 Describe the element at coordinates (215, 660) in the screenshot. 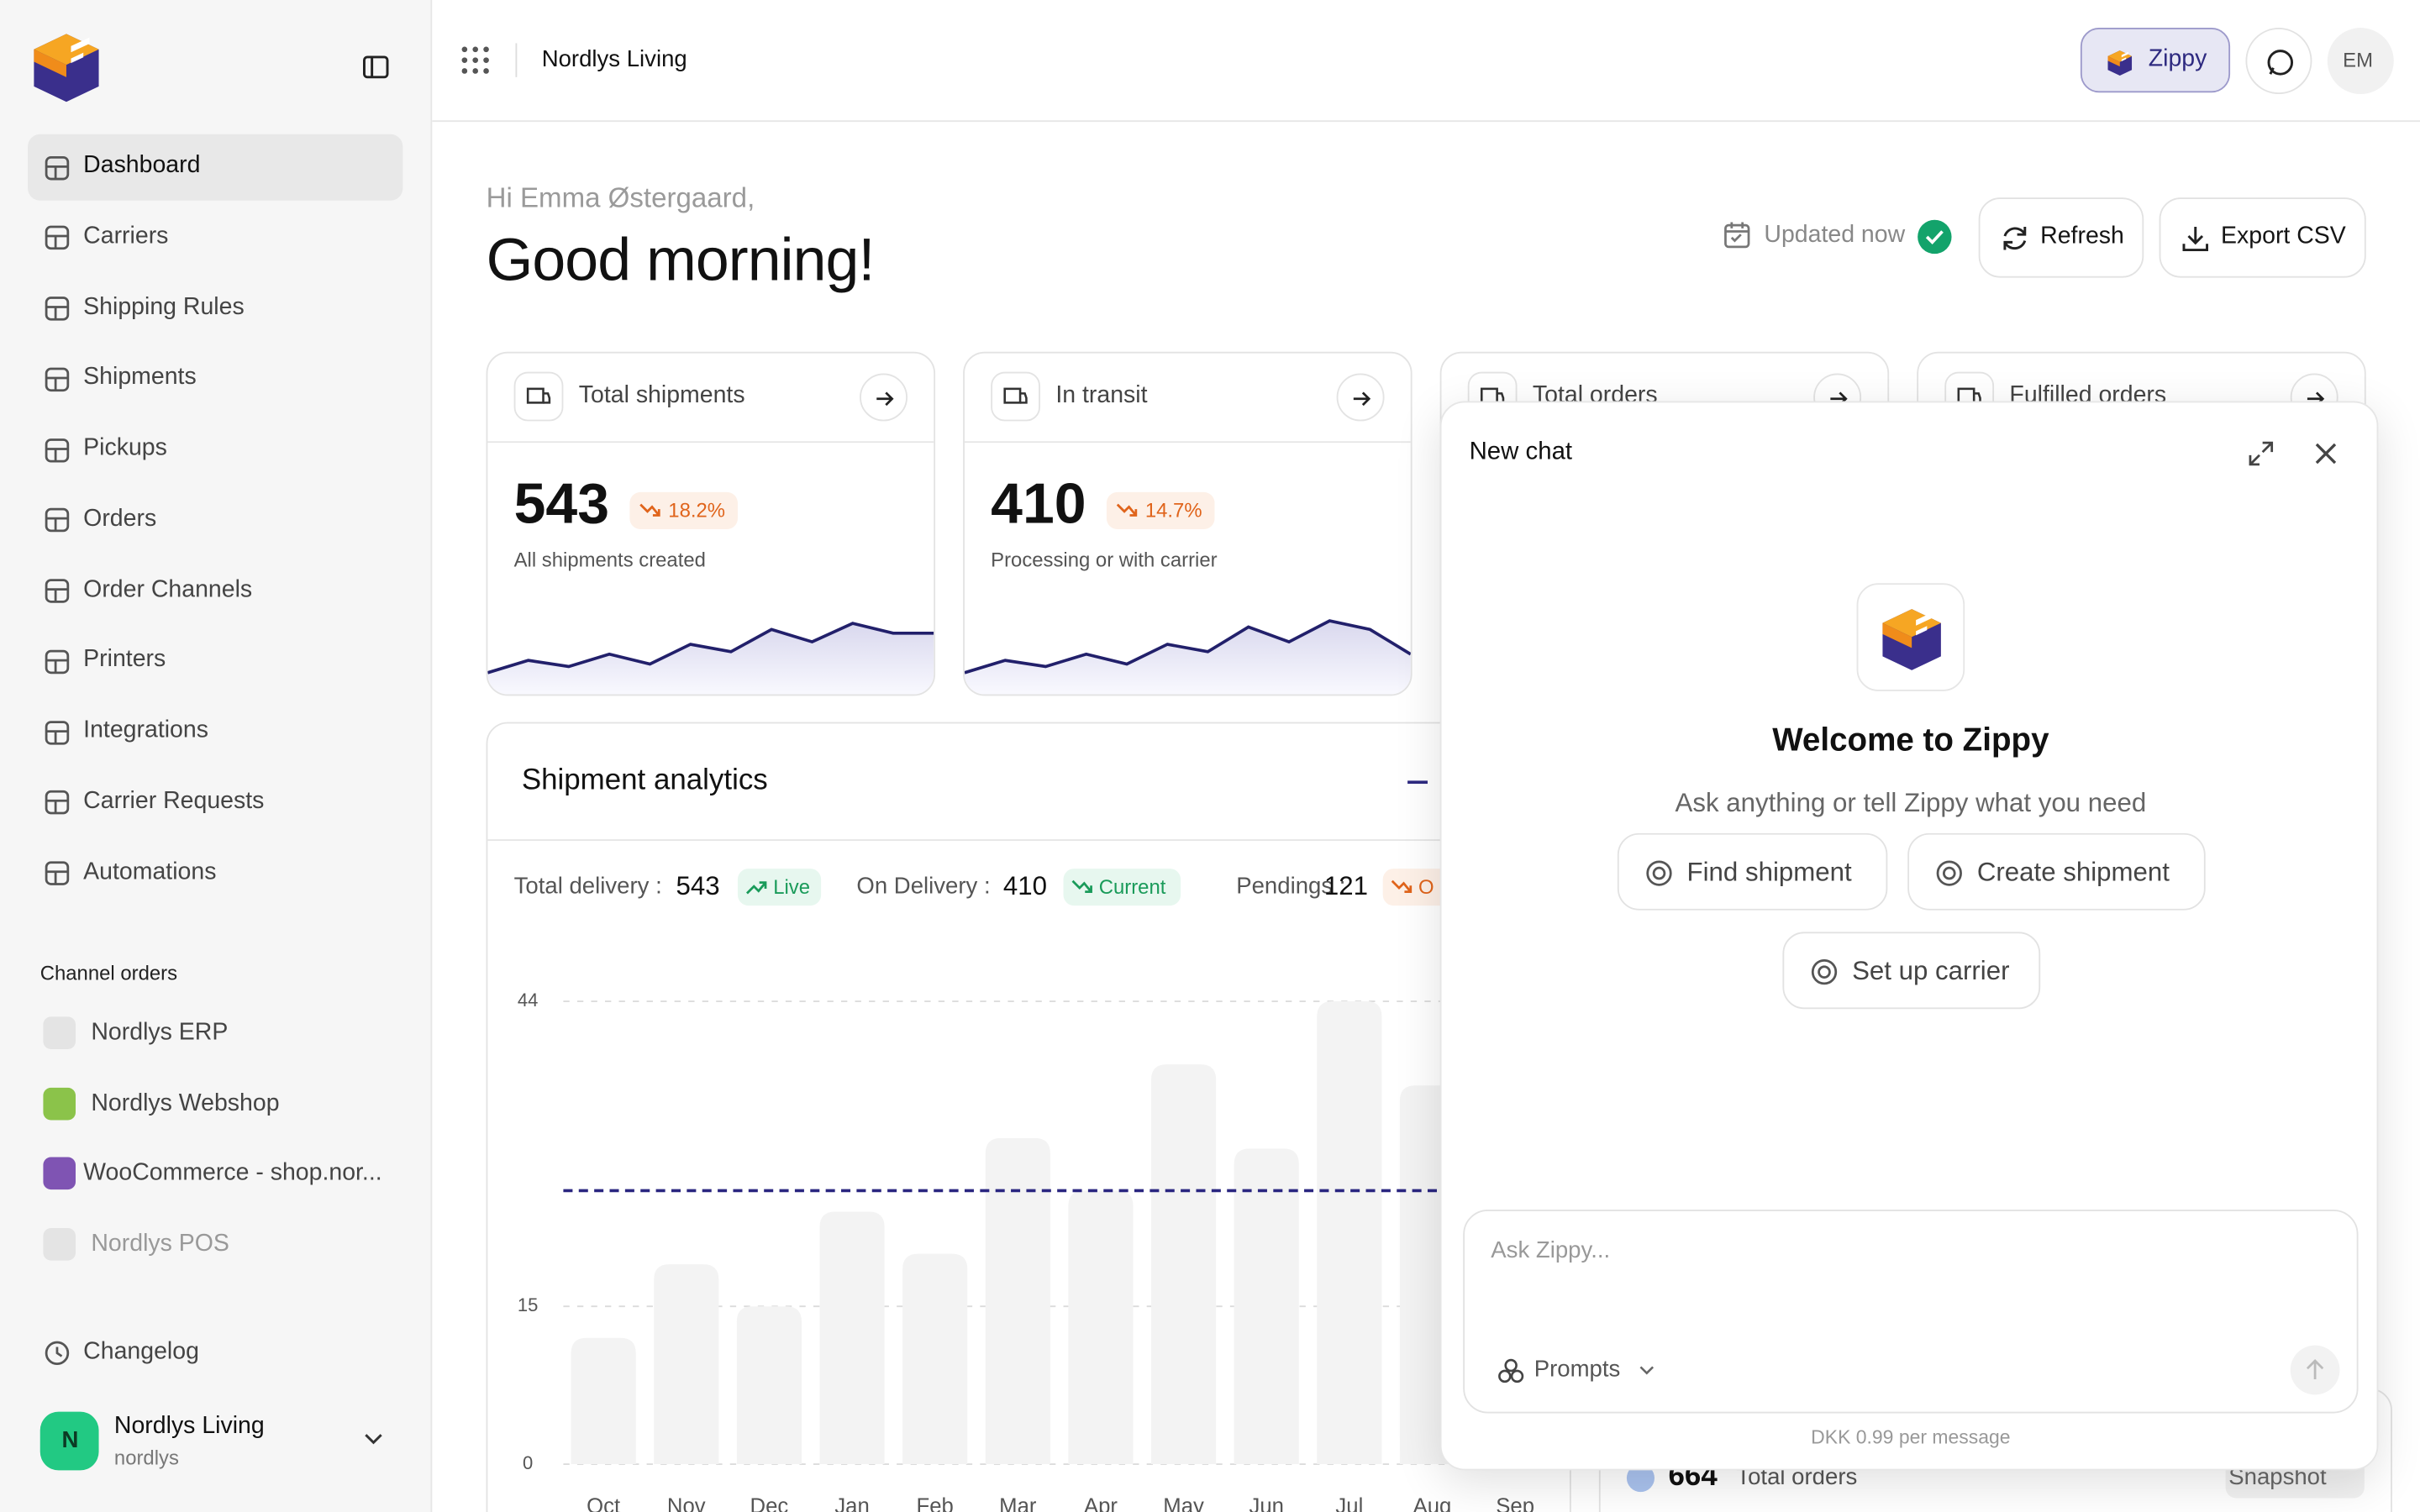

I see `nav-item: Printers` at that location.